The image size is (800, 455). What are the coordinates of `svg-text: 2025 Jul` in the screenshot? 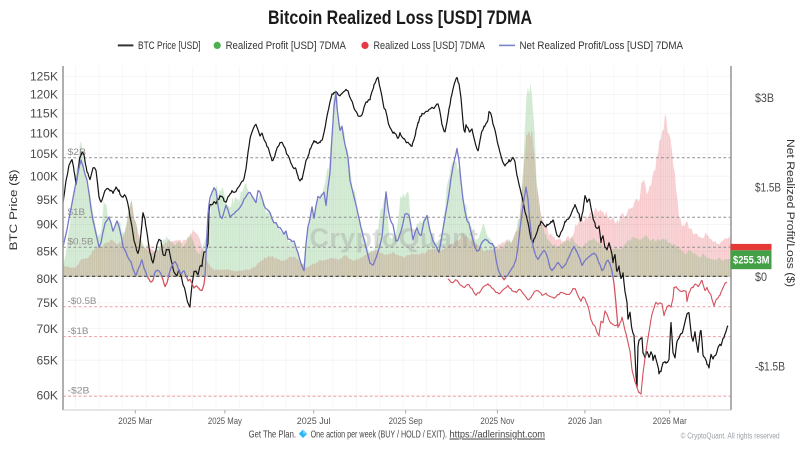 It's located at (314, 421).